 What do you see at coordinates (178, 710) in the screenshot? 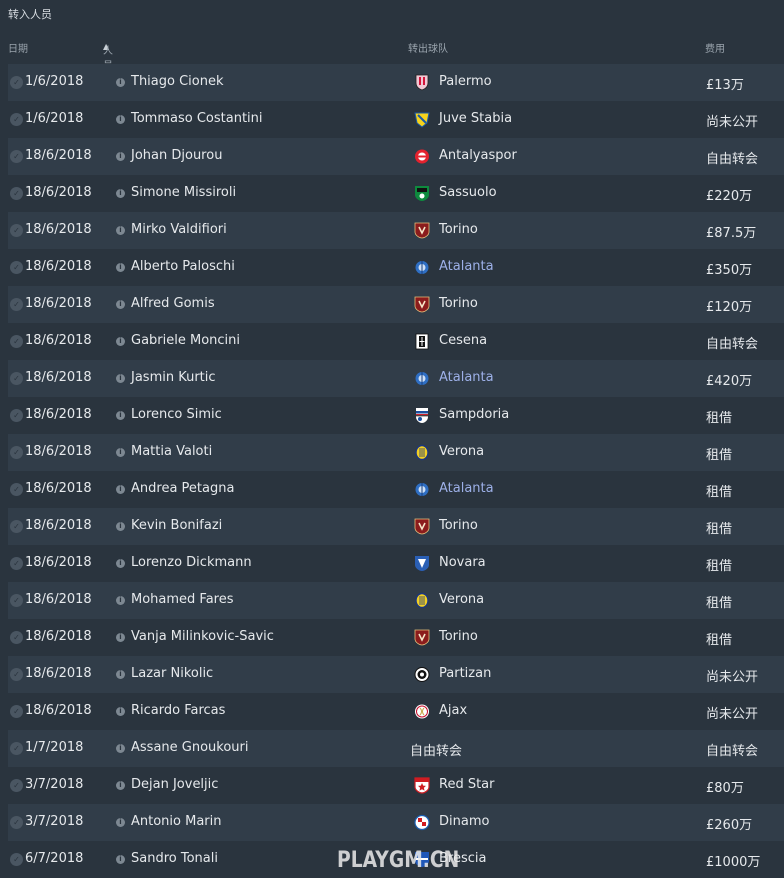
I see `player-name-link: Ricardo Farcas` at bounding box center [178, 710].